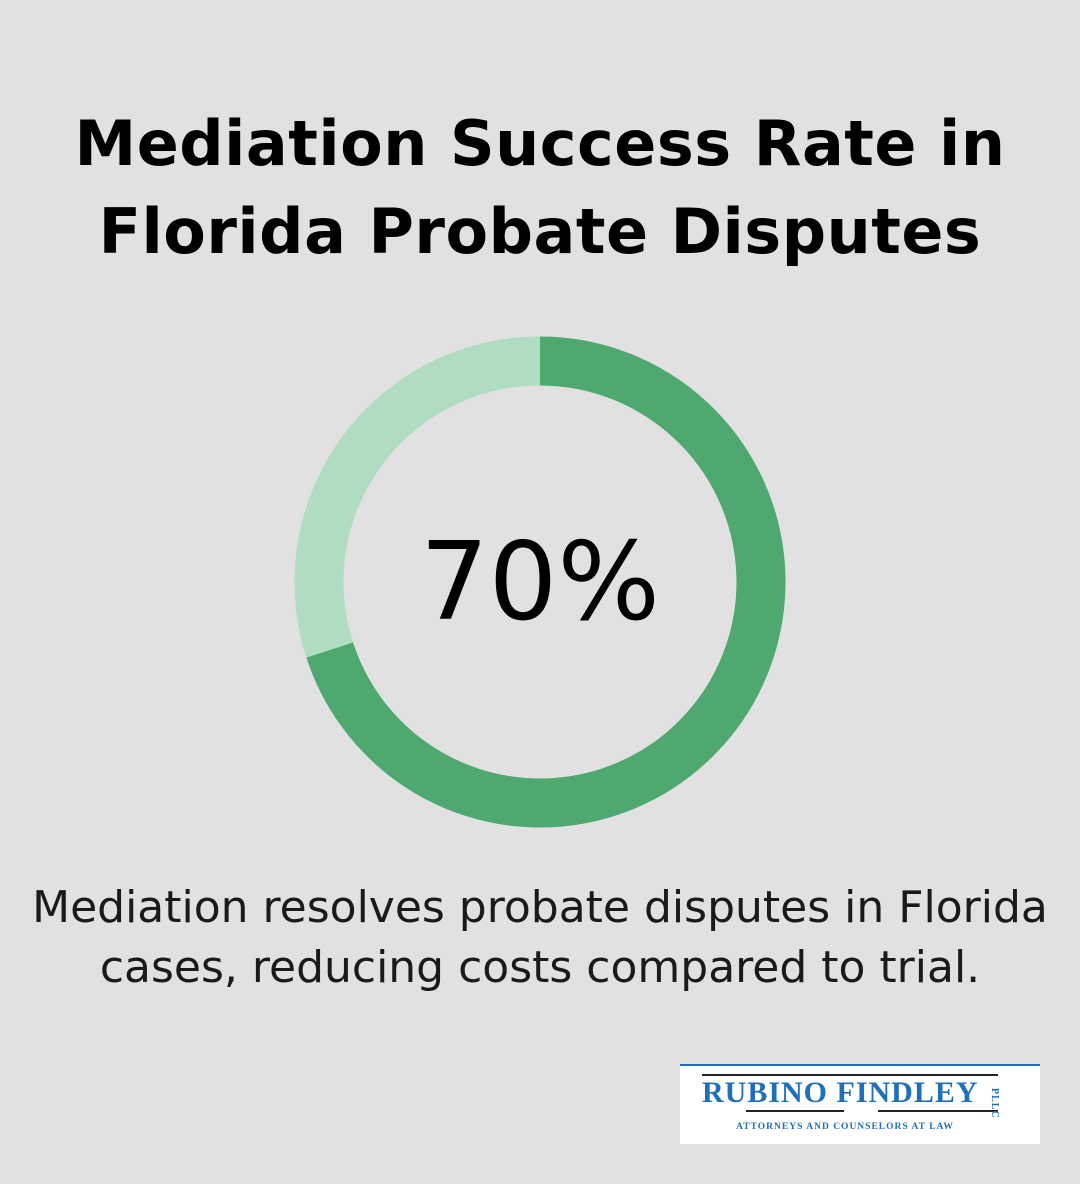 The width and height of the screenshot is (1080, 1184). What do you see at coordinates (850, 1075) in the screenshot?
I see `logo-top-rule` at bounding box center [850, 1075].